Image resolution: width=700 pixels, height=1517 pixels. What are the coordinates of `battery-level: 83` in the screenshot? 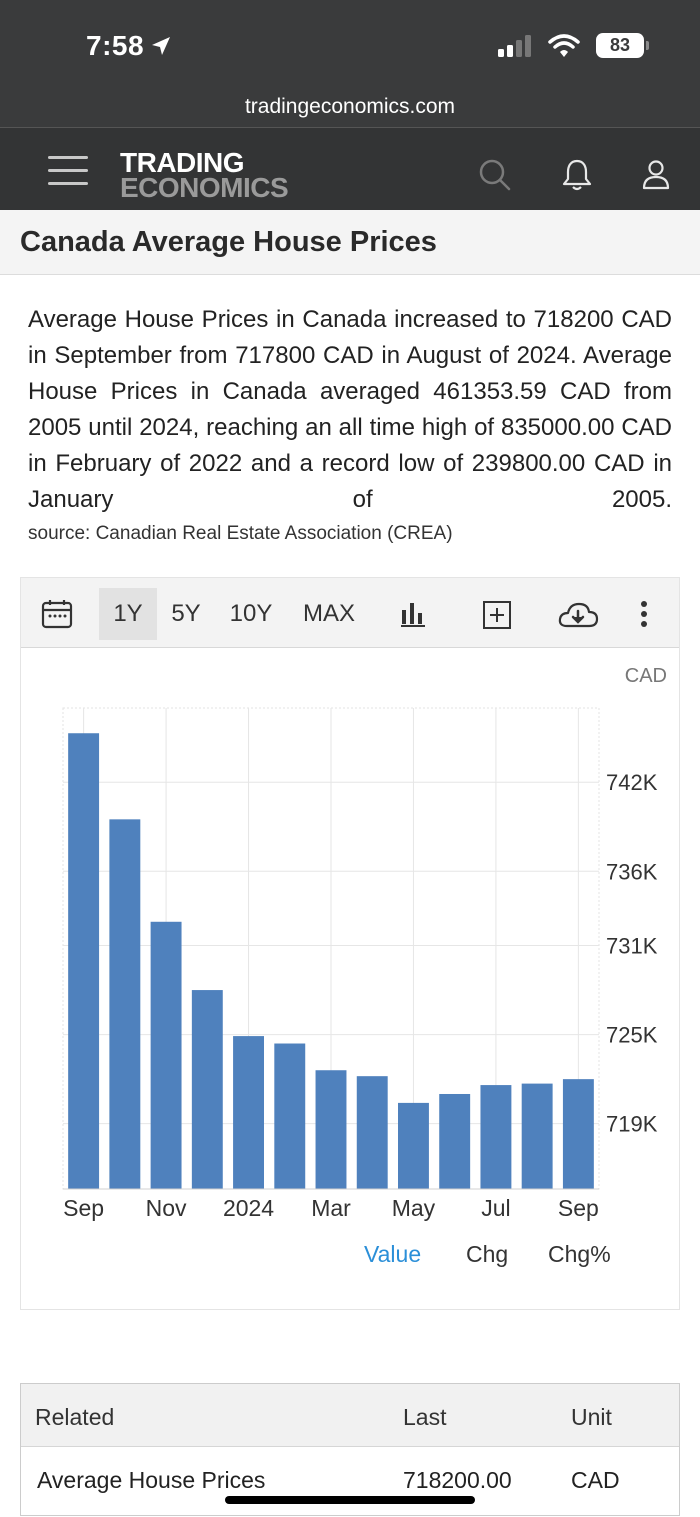 It's located at (620, 45).